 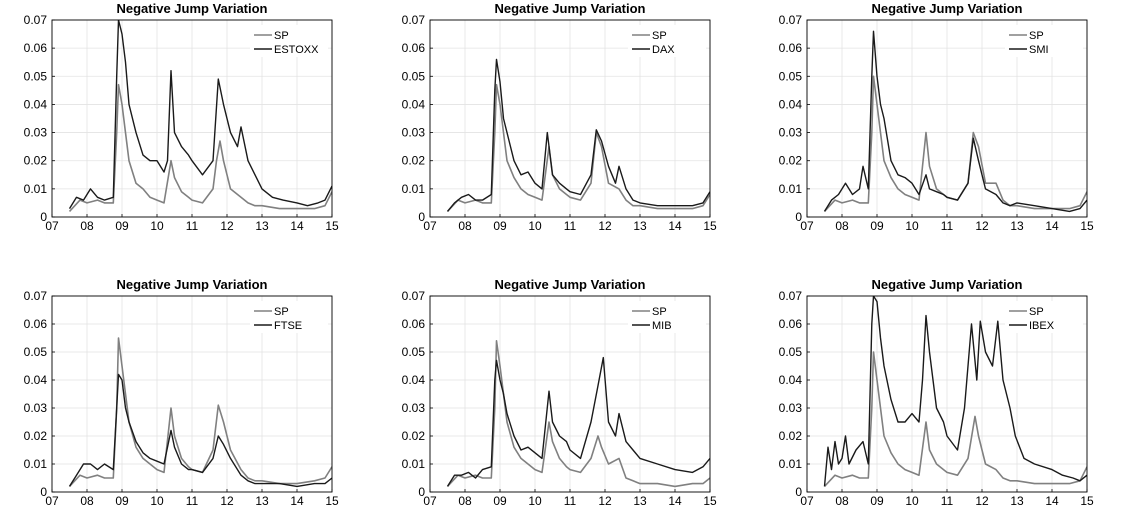 I want to click on legend-label-mib: MIB, so click(x=662, y=326).